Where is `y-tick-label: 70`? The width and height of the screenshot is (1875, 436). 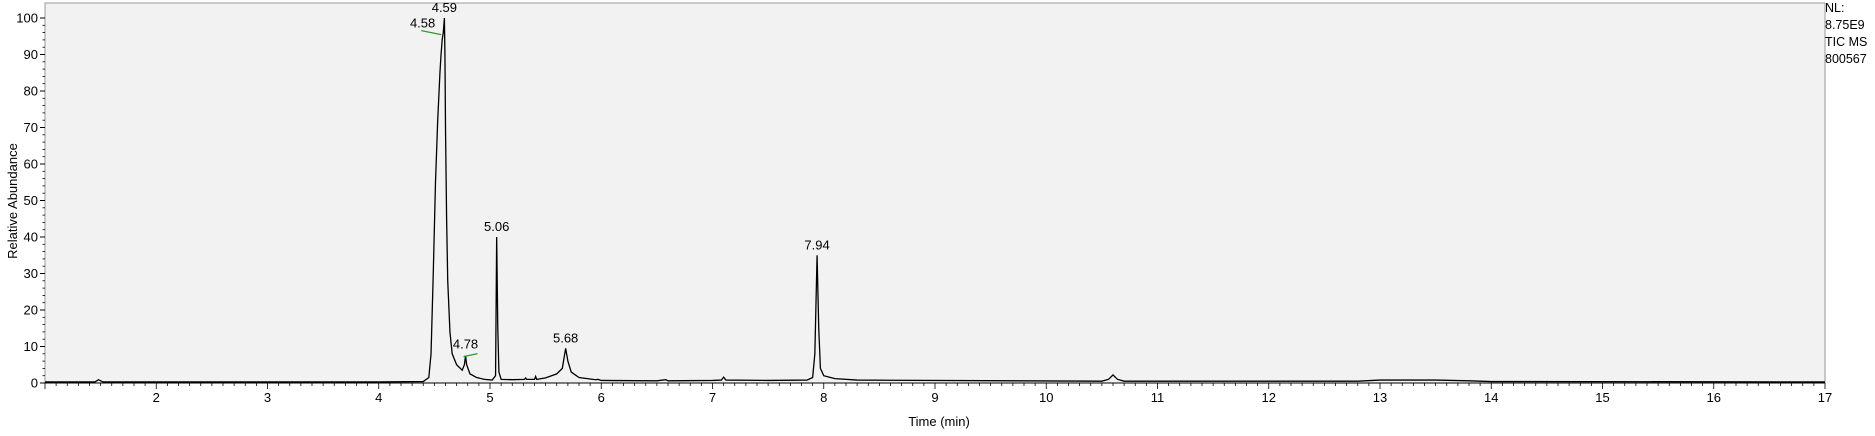
y-tick-label: 70 is located at coordinates (31, 127).